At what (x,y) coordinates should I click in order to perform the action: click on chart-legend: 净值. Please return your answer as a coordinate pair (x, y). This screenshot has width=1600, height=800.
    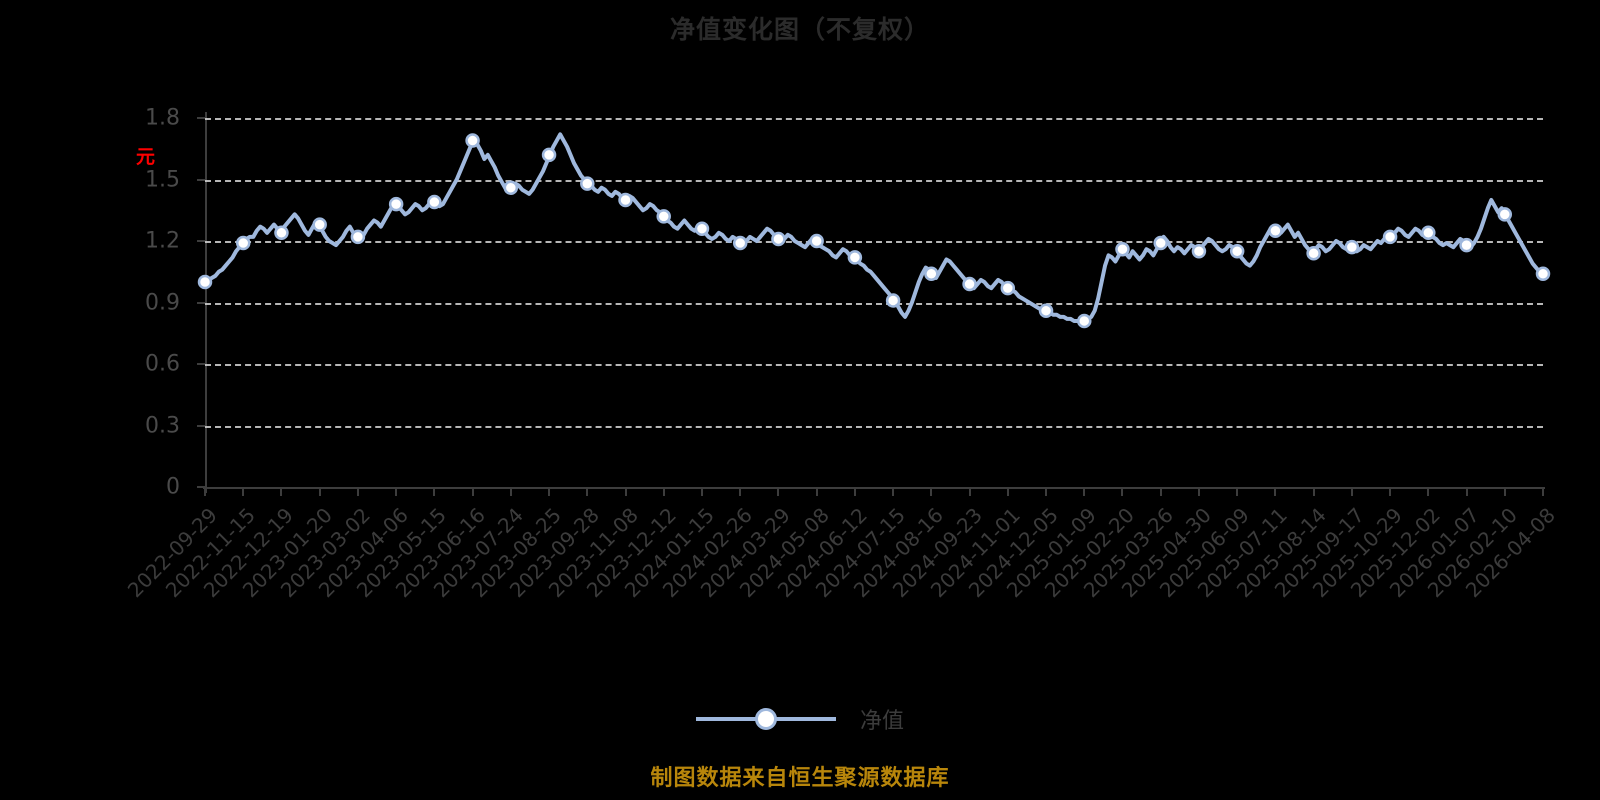
    Looking at the image, I should click on (800, 719).